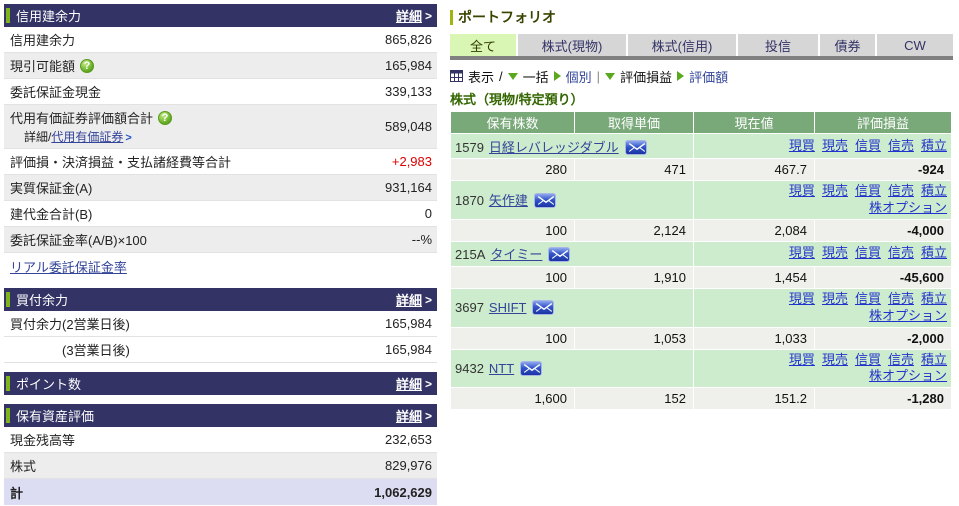 The height and width of the screenshot is (506, 959). What do you see at coordinates (68, 267) in the screenshot?
I see `real-margin-ratio-link: リアル委託保証金率` at bounding box center [68, 267].